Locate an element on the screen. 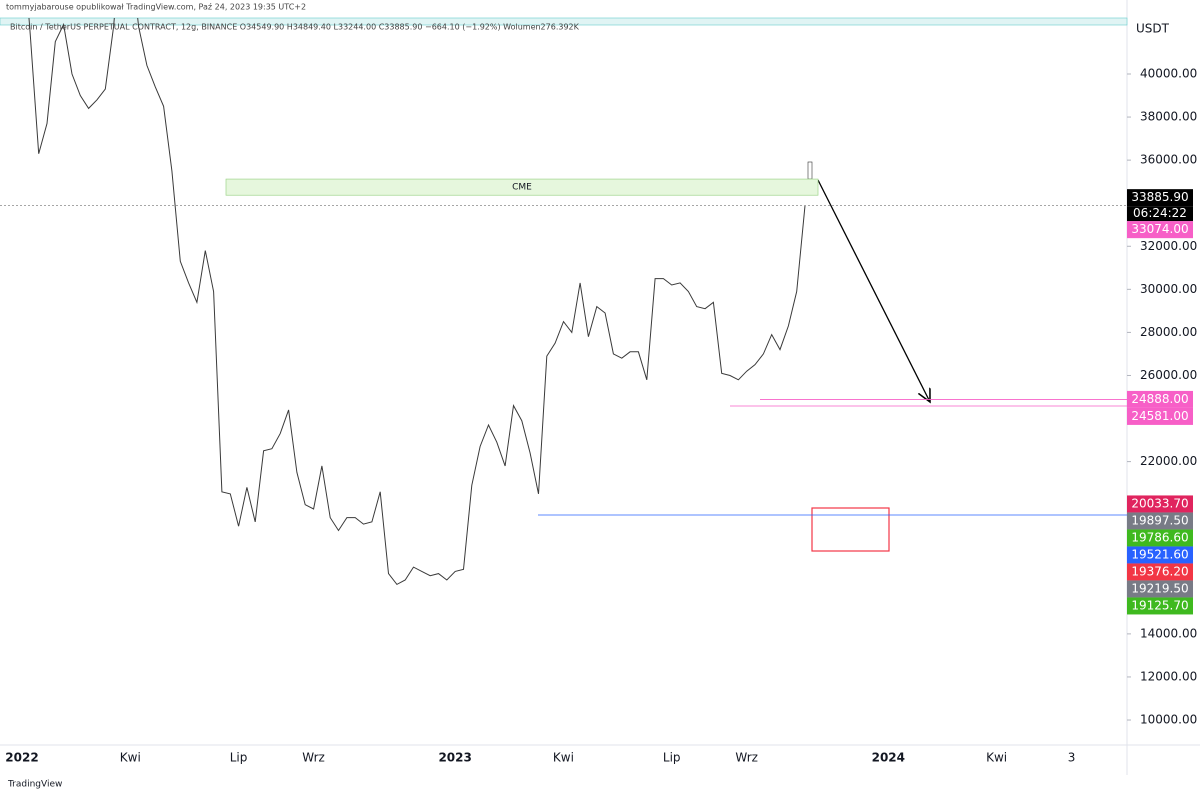  price-label: 24888.00 is located at coordinates (1159, 399).